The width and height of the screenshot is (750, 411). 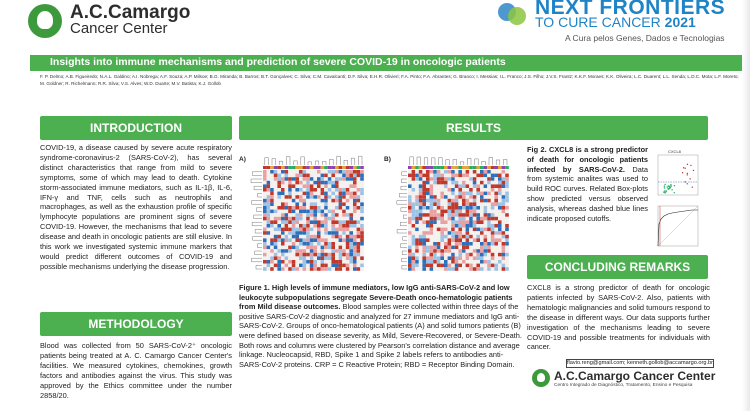 I want to click on boxplot-point-survived, so click(x=665, y=184).